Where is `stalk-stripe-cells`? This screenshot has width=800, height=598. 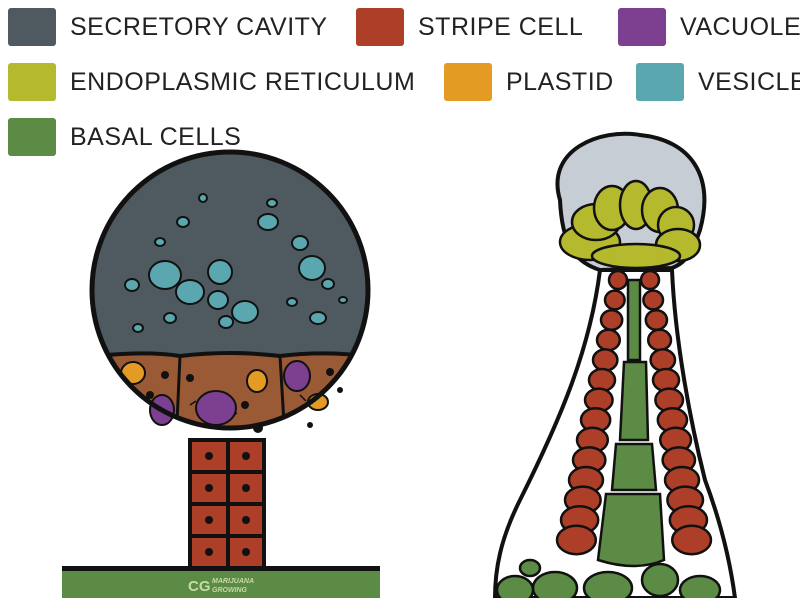 stalk-stripe-cells is located at coordinates (227, 504).